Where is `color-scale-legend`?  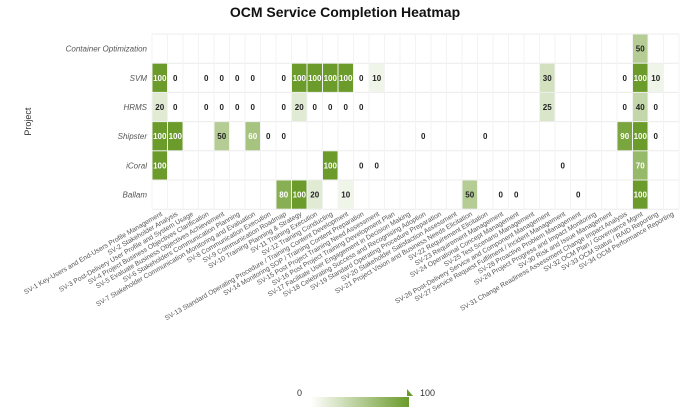 color-scale-legend is located at coordinates (360, 402).